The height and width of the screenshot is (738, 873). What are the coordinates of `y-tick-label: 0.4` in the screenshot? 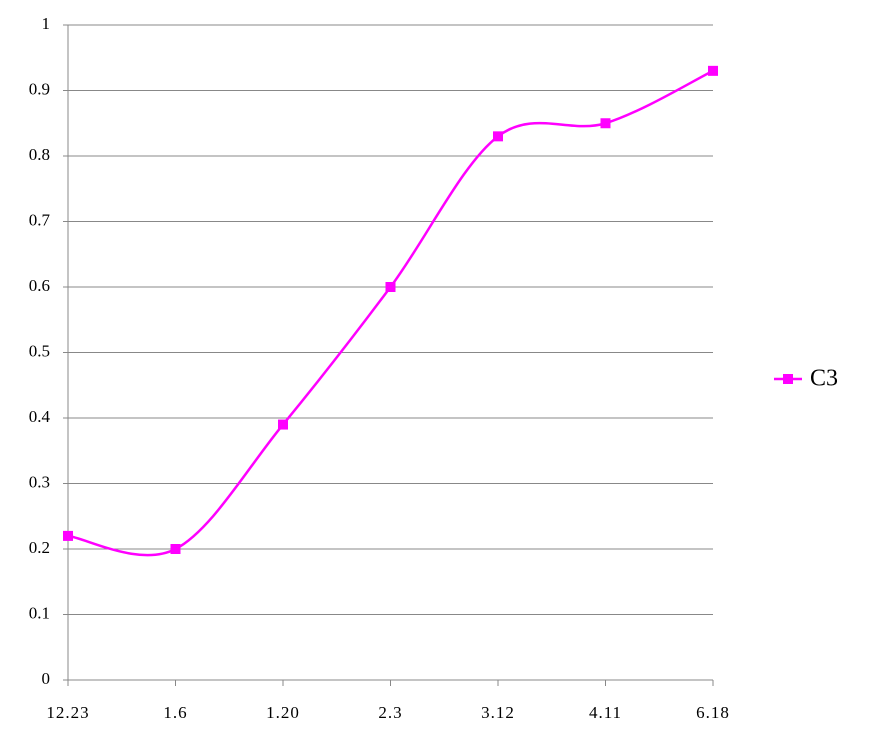 It's located at (40, 416).